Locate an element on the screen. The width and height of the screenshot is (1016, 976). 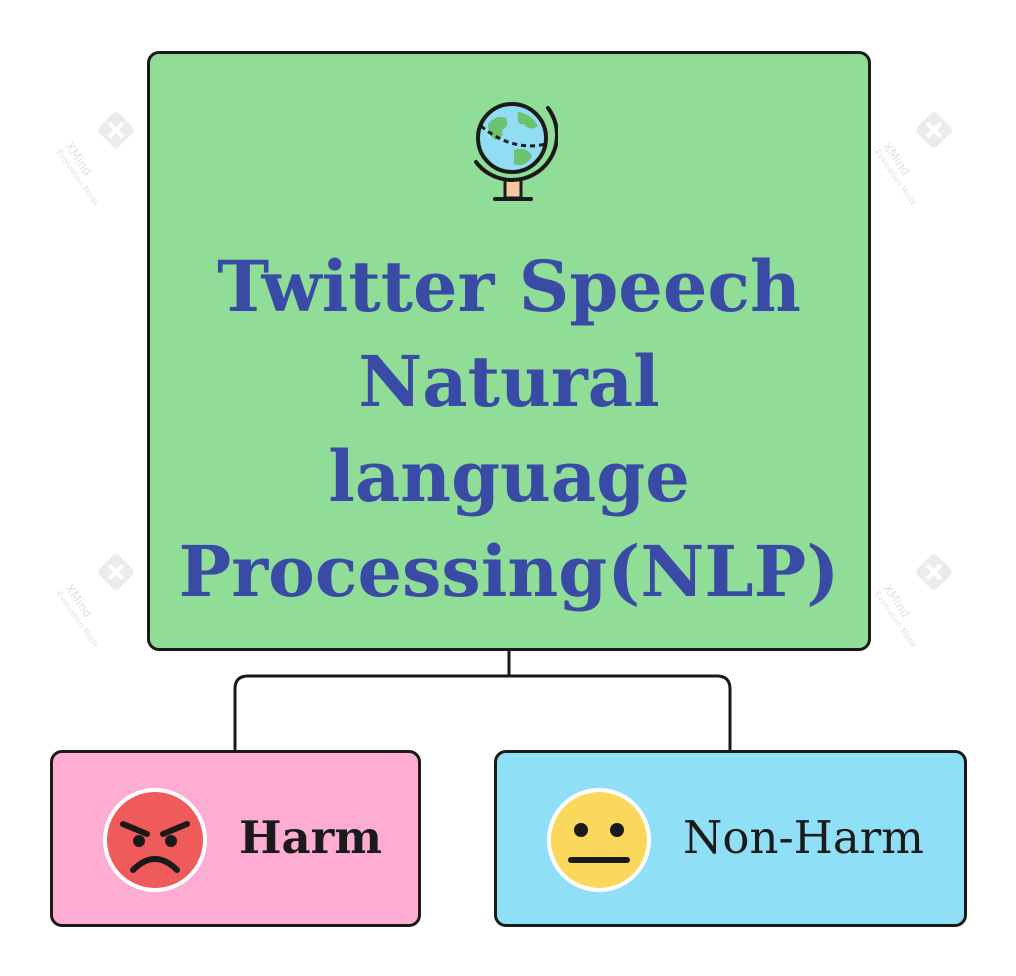
topic-non-harm: Non-Harm is located at coordinates (730, 838).